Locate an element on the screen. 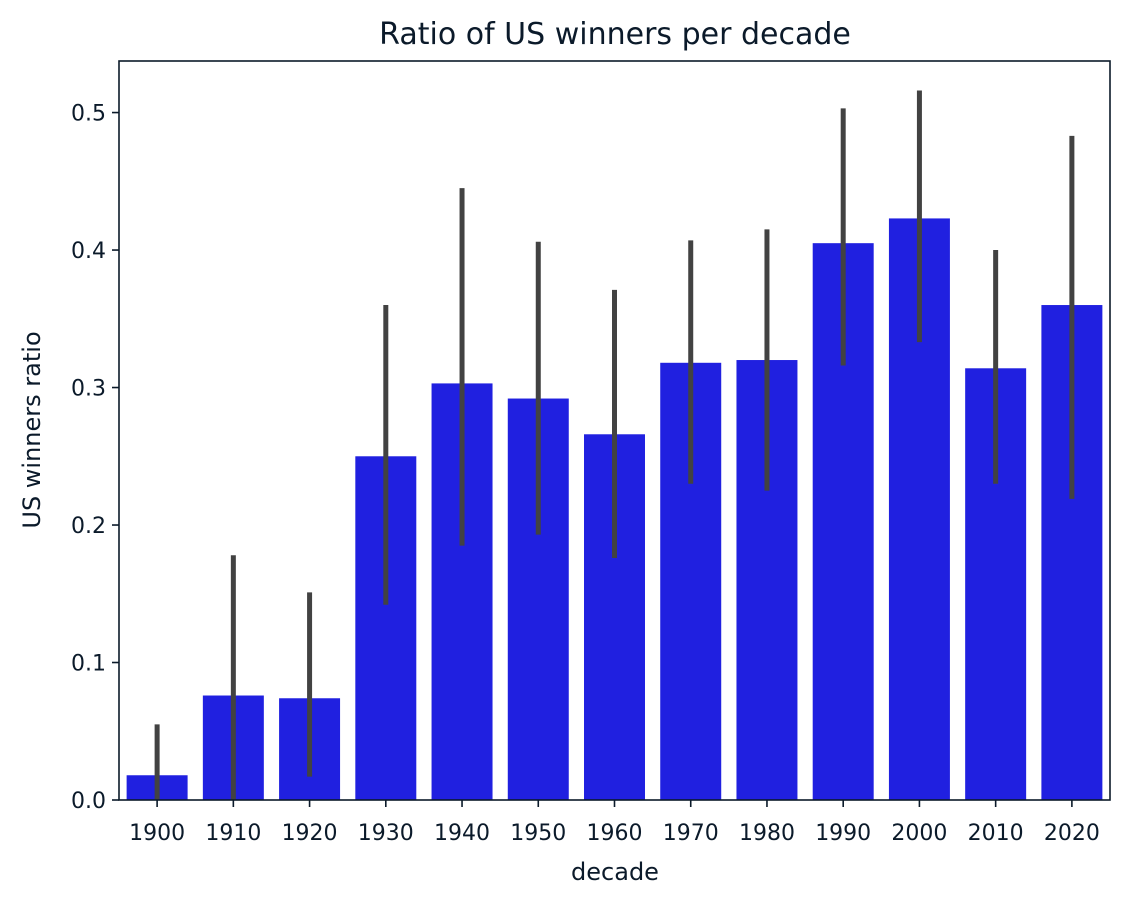 The height and width of the screenshot is (907, 1131). y-axis-label: US winners ratio is located at coordinates (32, 429).